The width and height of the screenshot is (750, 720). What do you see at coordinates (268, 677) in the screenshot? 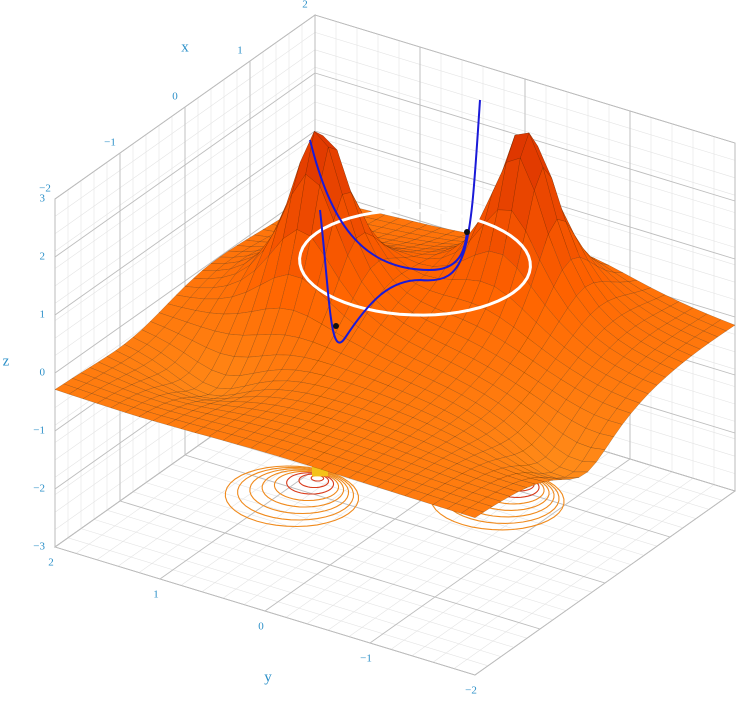
I see `y-axis-title: y` at bounding box center [268, 677].